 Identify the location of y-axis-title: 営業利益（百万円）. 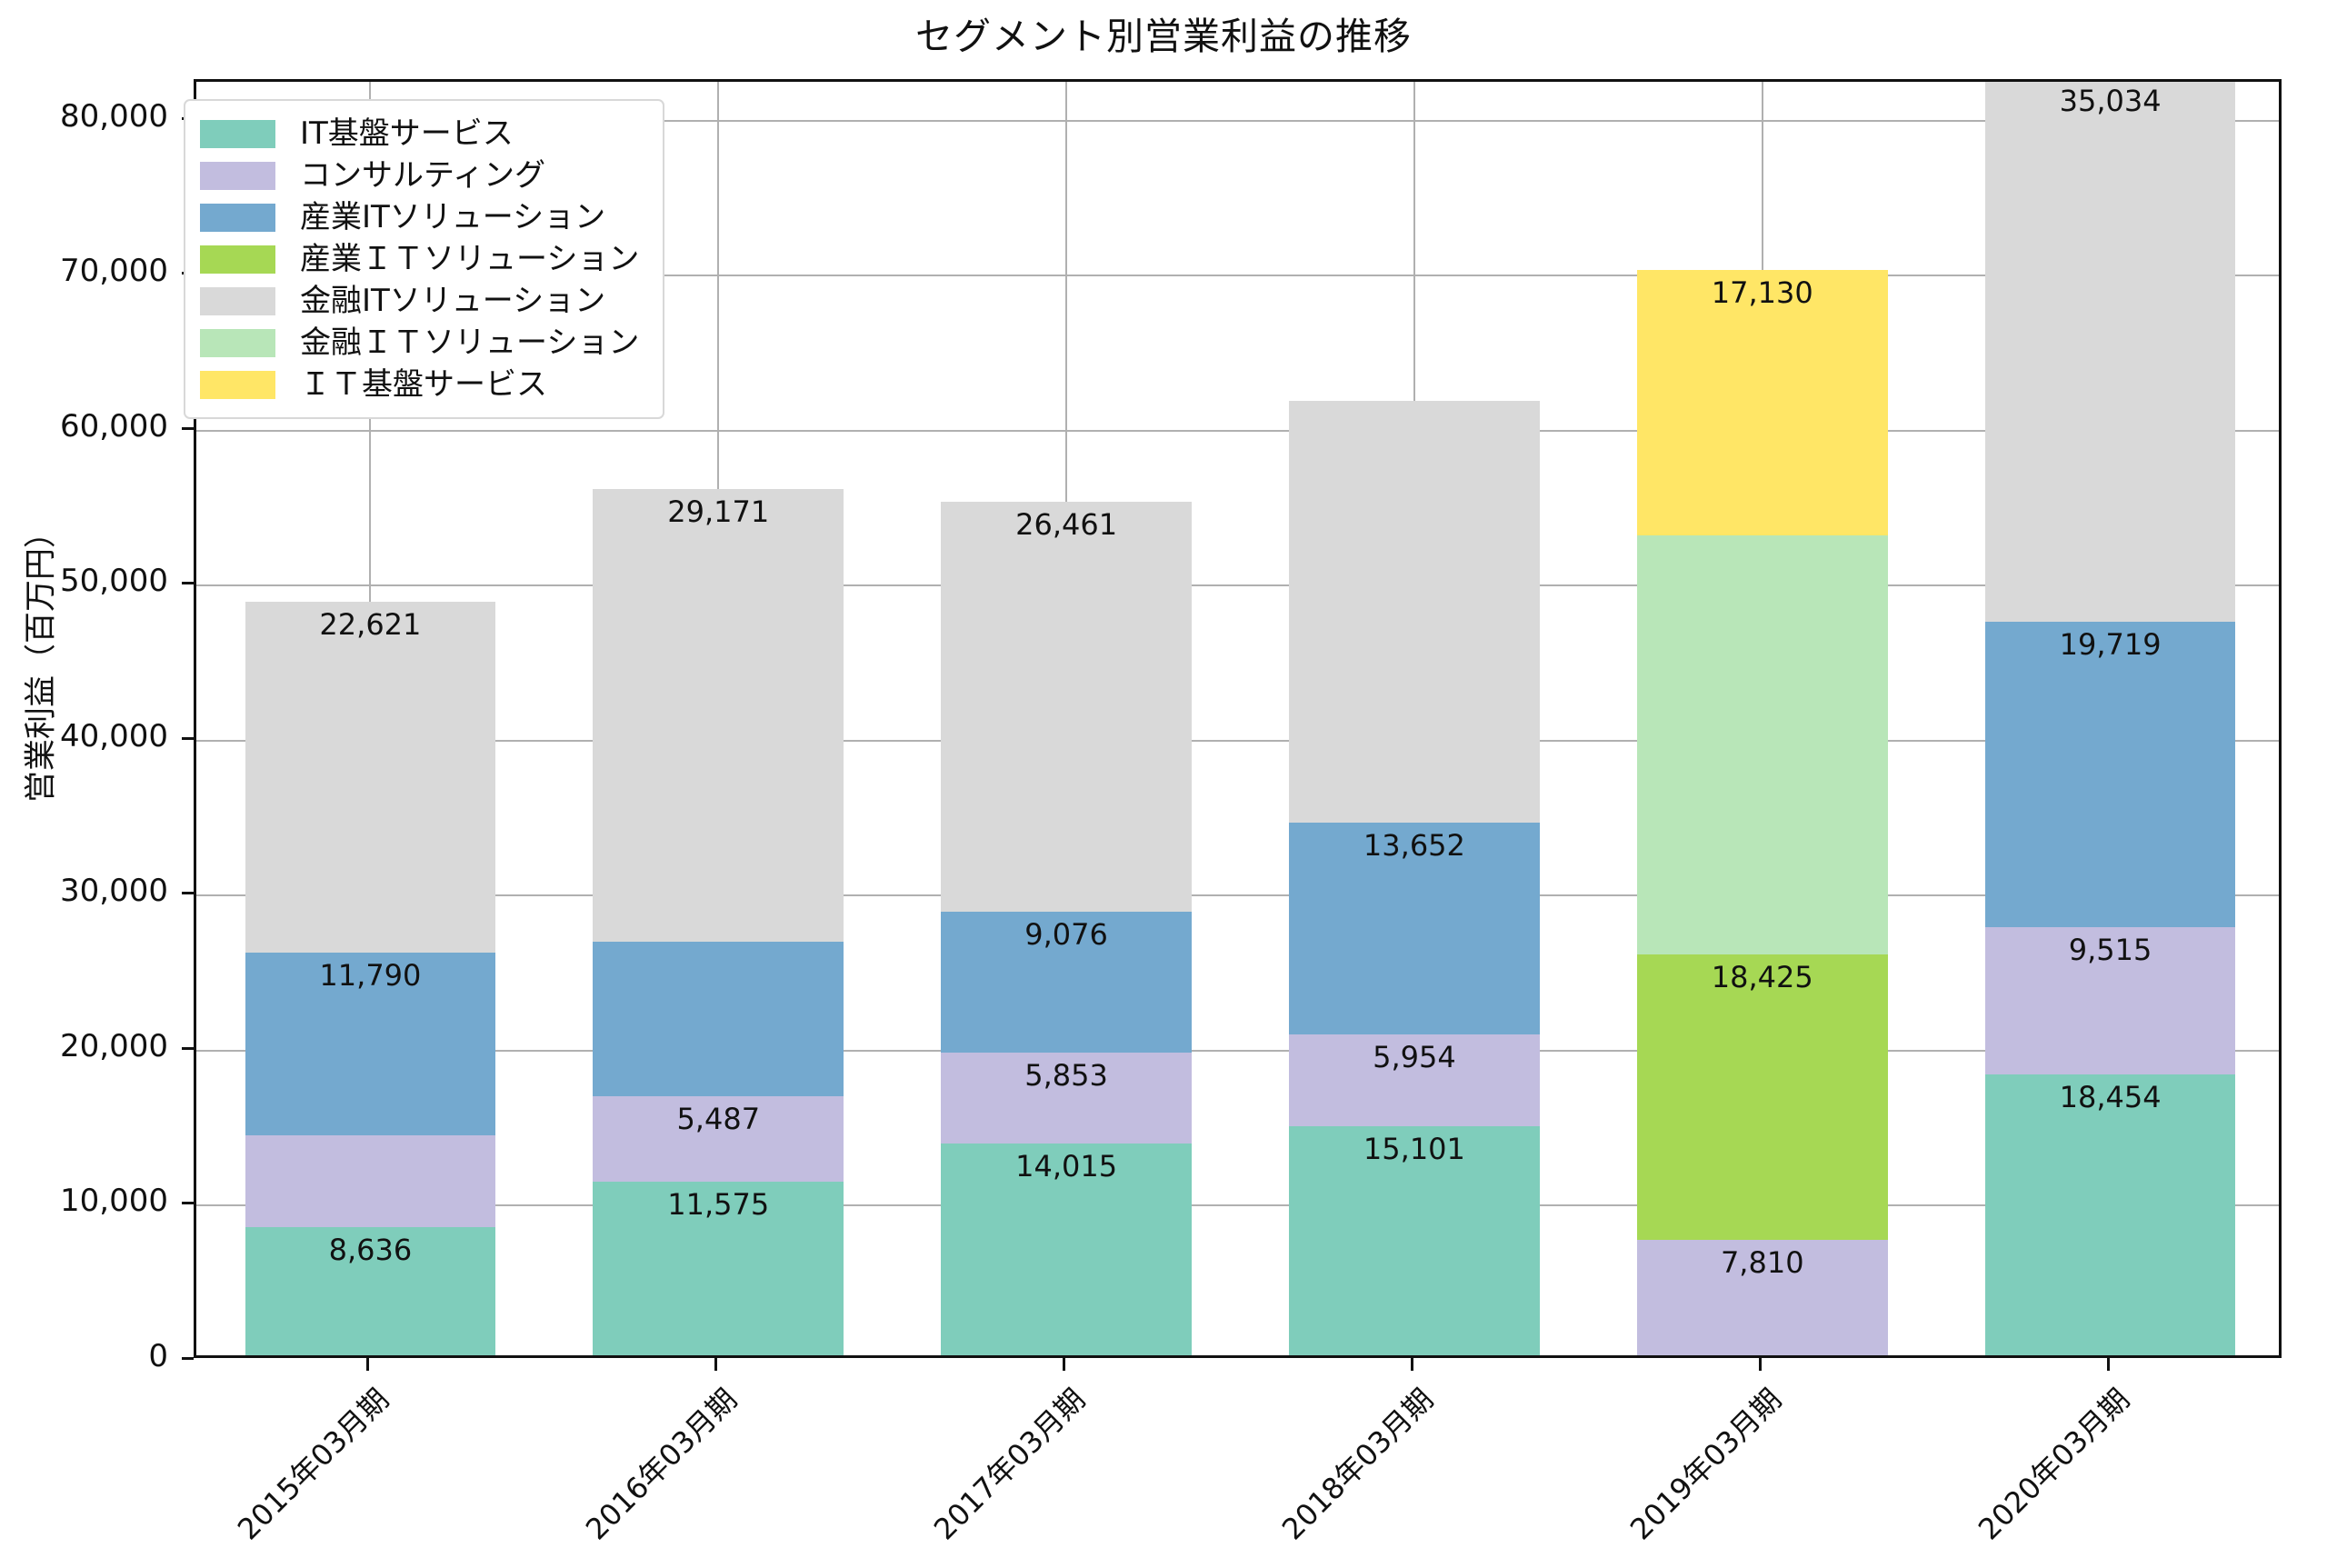
(41, 660).